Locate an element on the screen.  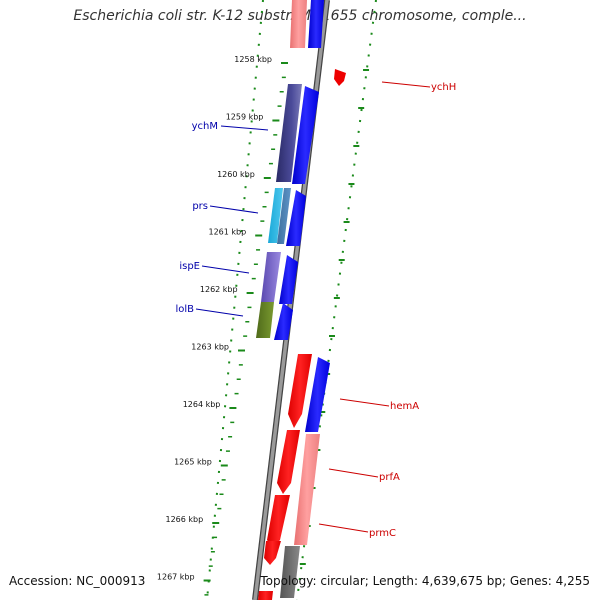
tick-label-1261: 1261 kbp is located at coordinates (227, 232).